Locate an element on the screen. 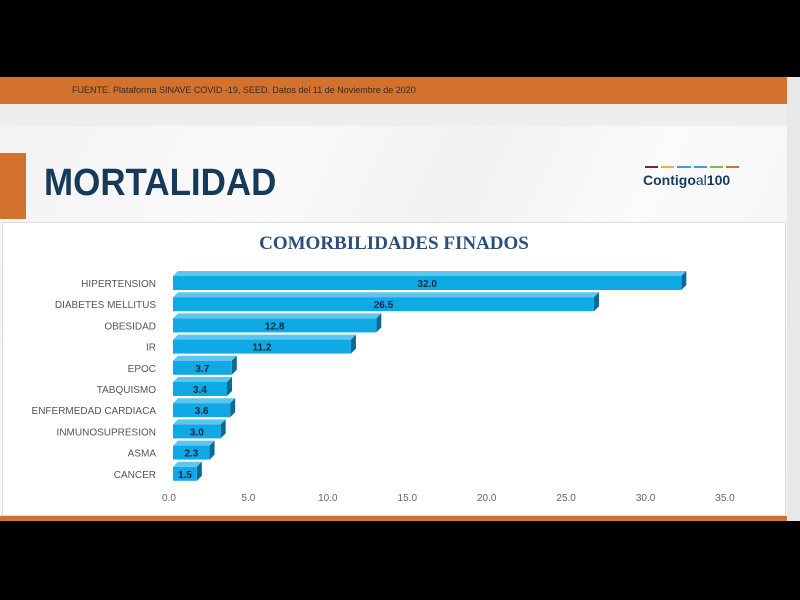 The width and height of the screenshot is (800, 600). data-label: 3.4 is located at coordinates (200, 390).